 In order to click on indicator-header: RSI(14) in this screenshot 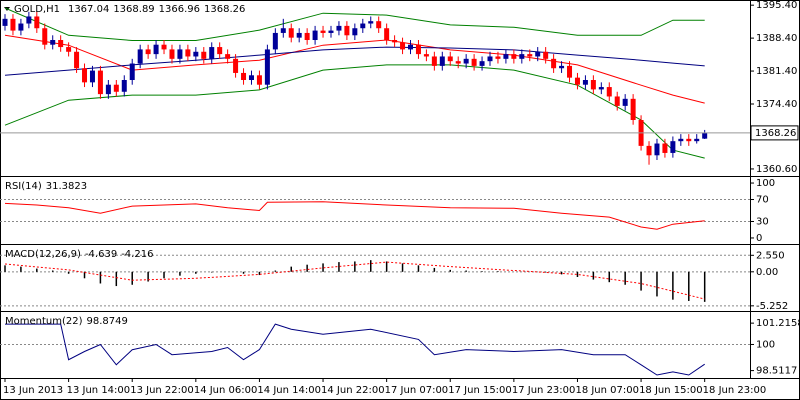, I will do `click(23, 186)`.